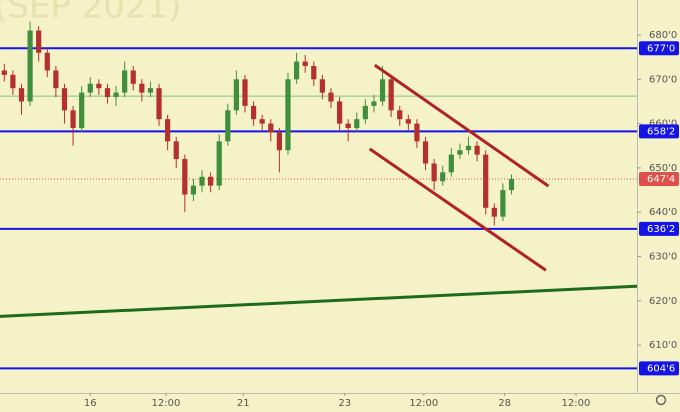  What do you see at coordinates (243, 403) in the screenshot?
I see `x-tick-label: 21` at bounding box center [243, 403].